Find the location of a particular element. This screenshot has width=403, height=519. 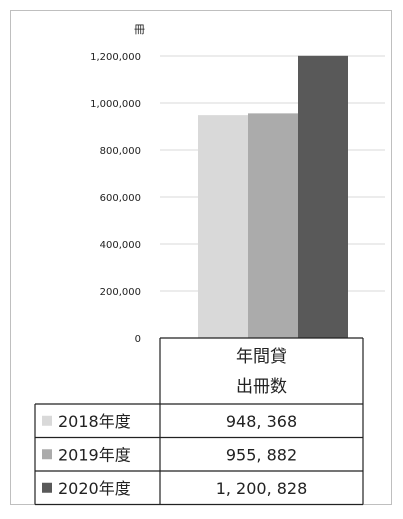

y-tick-label: 0 is located at coordinates (138, 339).